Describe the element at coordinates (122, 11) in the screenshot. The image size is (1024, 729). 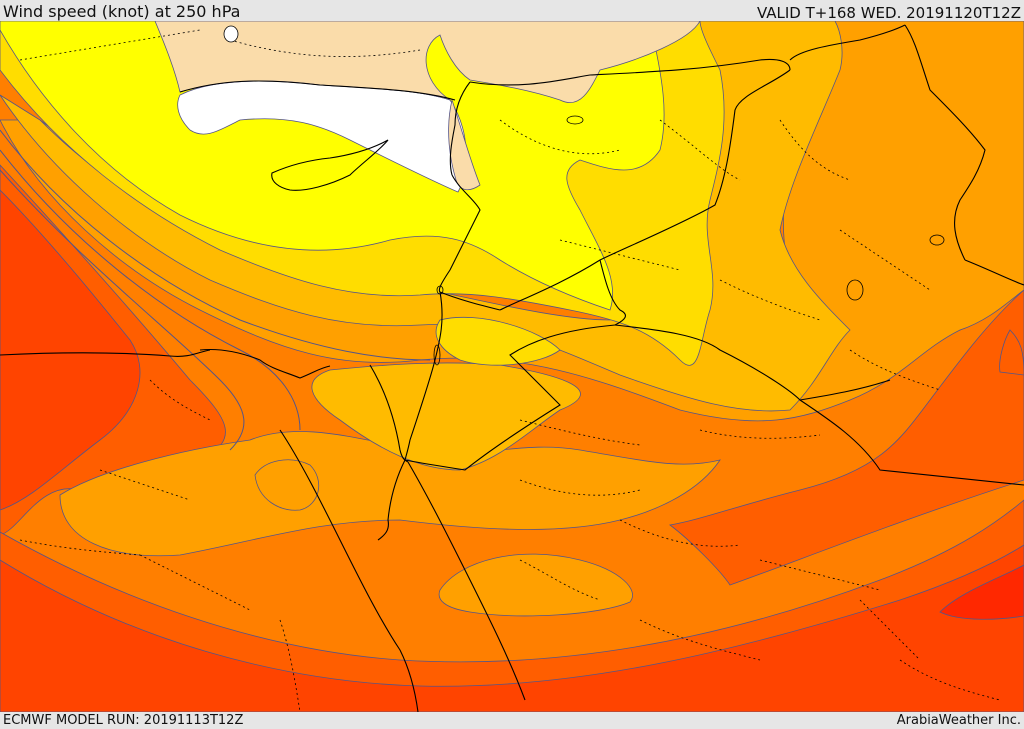
I see `map-title: Wind speed (knot) at 250 hPa` at that location.